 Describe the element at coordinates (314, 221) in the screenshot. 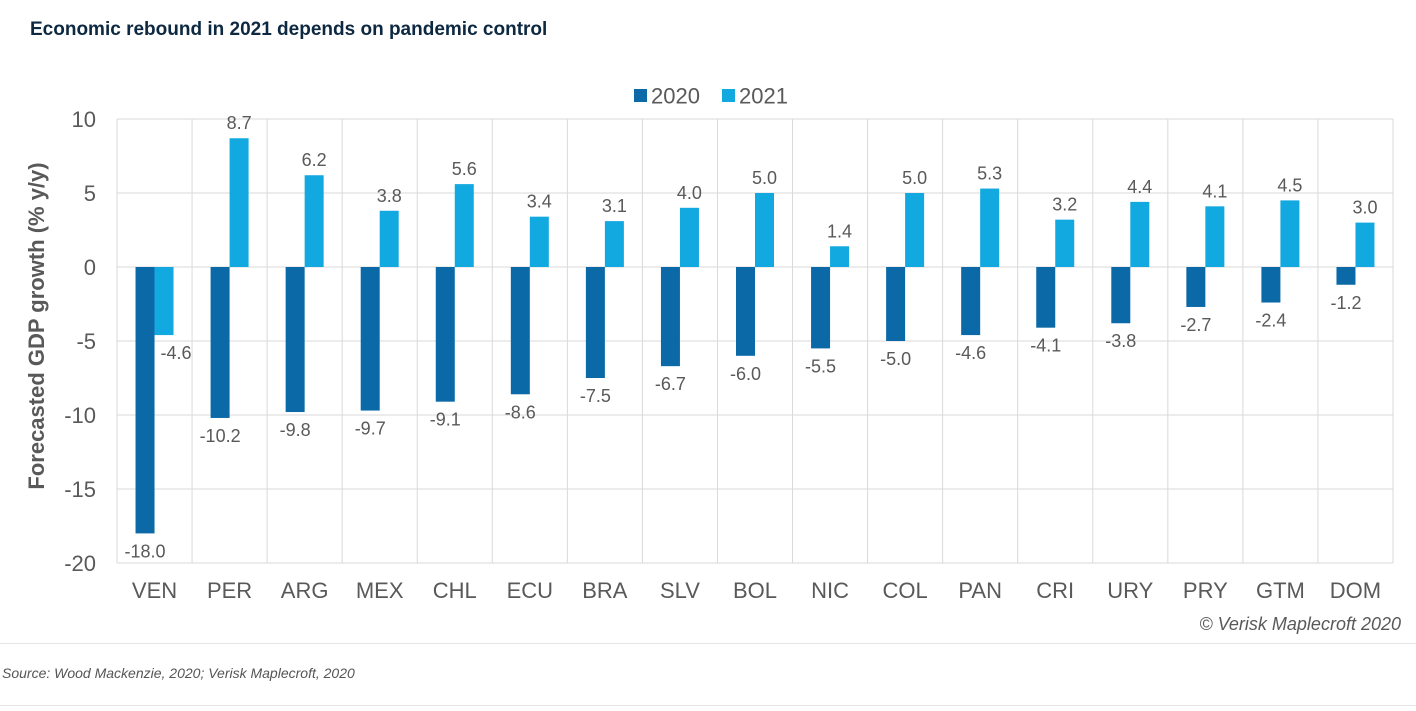

I see `bar-2021-ARG` at that location.